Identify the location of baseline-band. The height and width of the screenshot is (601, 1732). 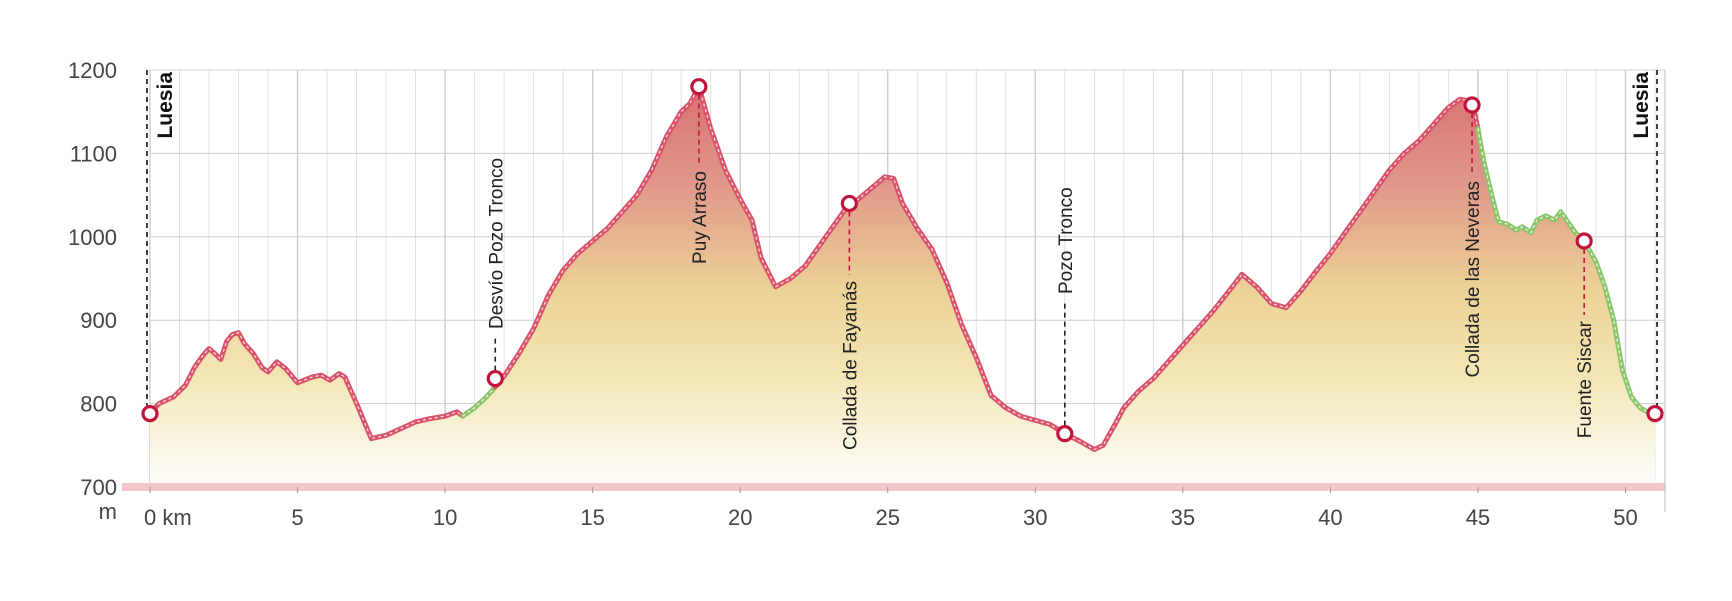
(893, 487).